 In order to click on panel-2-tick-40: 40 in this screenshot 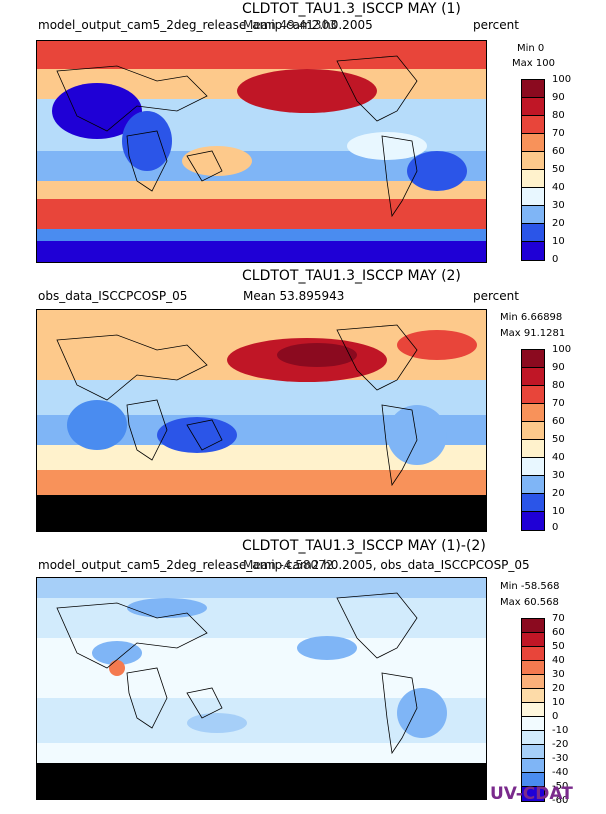, I will do `click(558, 457)`.